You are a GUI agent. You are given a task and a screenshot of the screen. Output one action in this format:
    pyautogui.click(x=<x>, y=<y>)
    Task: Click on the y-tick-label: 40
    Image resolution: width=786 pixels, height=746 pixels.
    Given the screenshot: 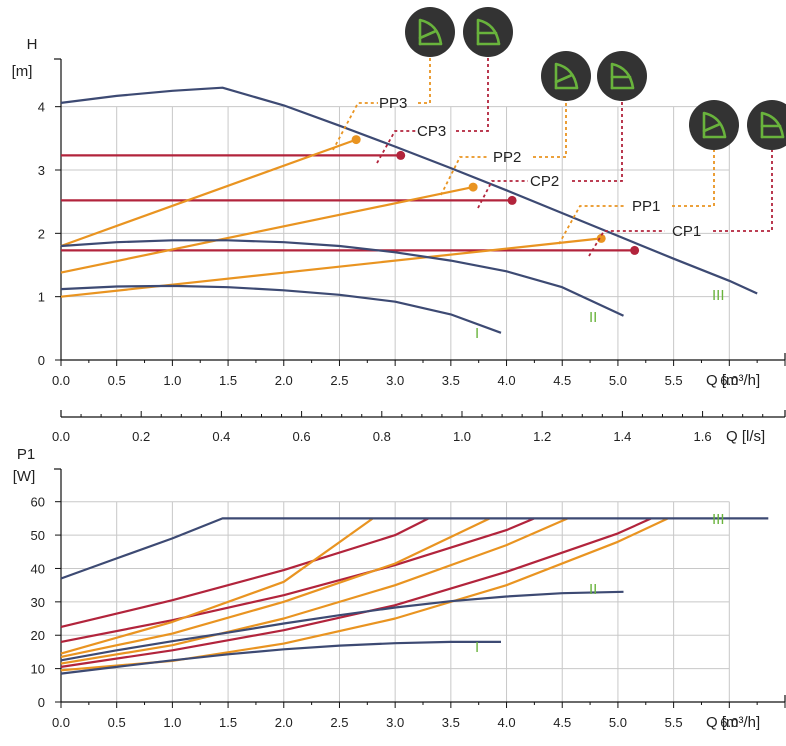 What is the action you would take?
    pyautogui.click(x=38, y=568)
    